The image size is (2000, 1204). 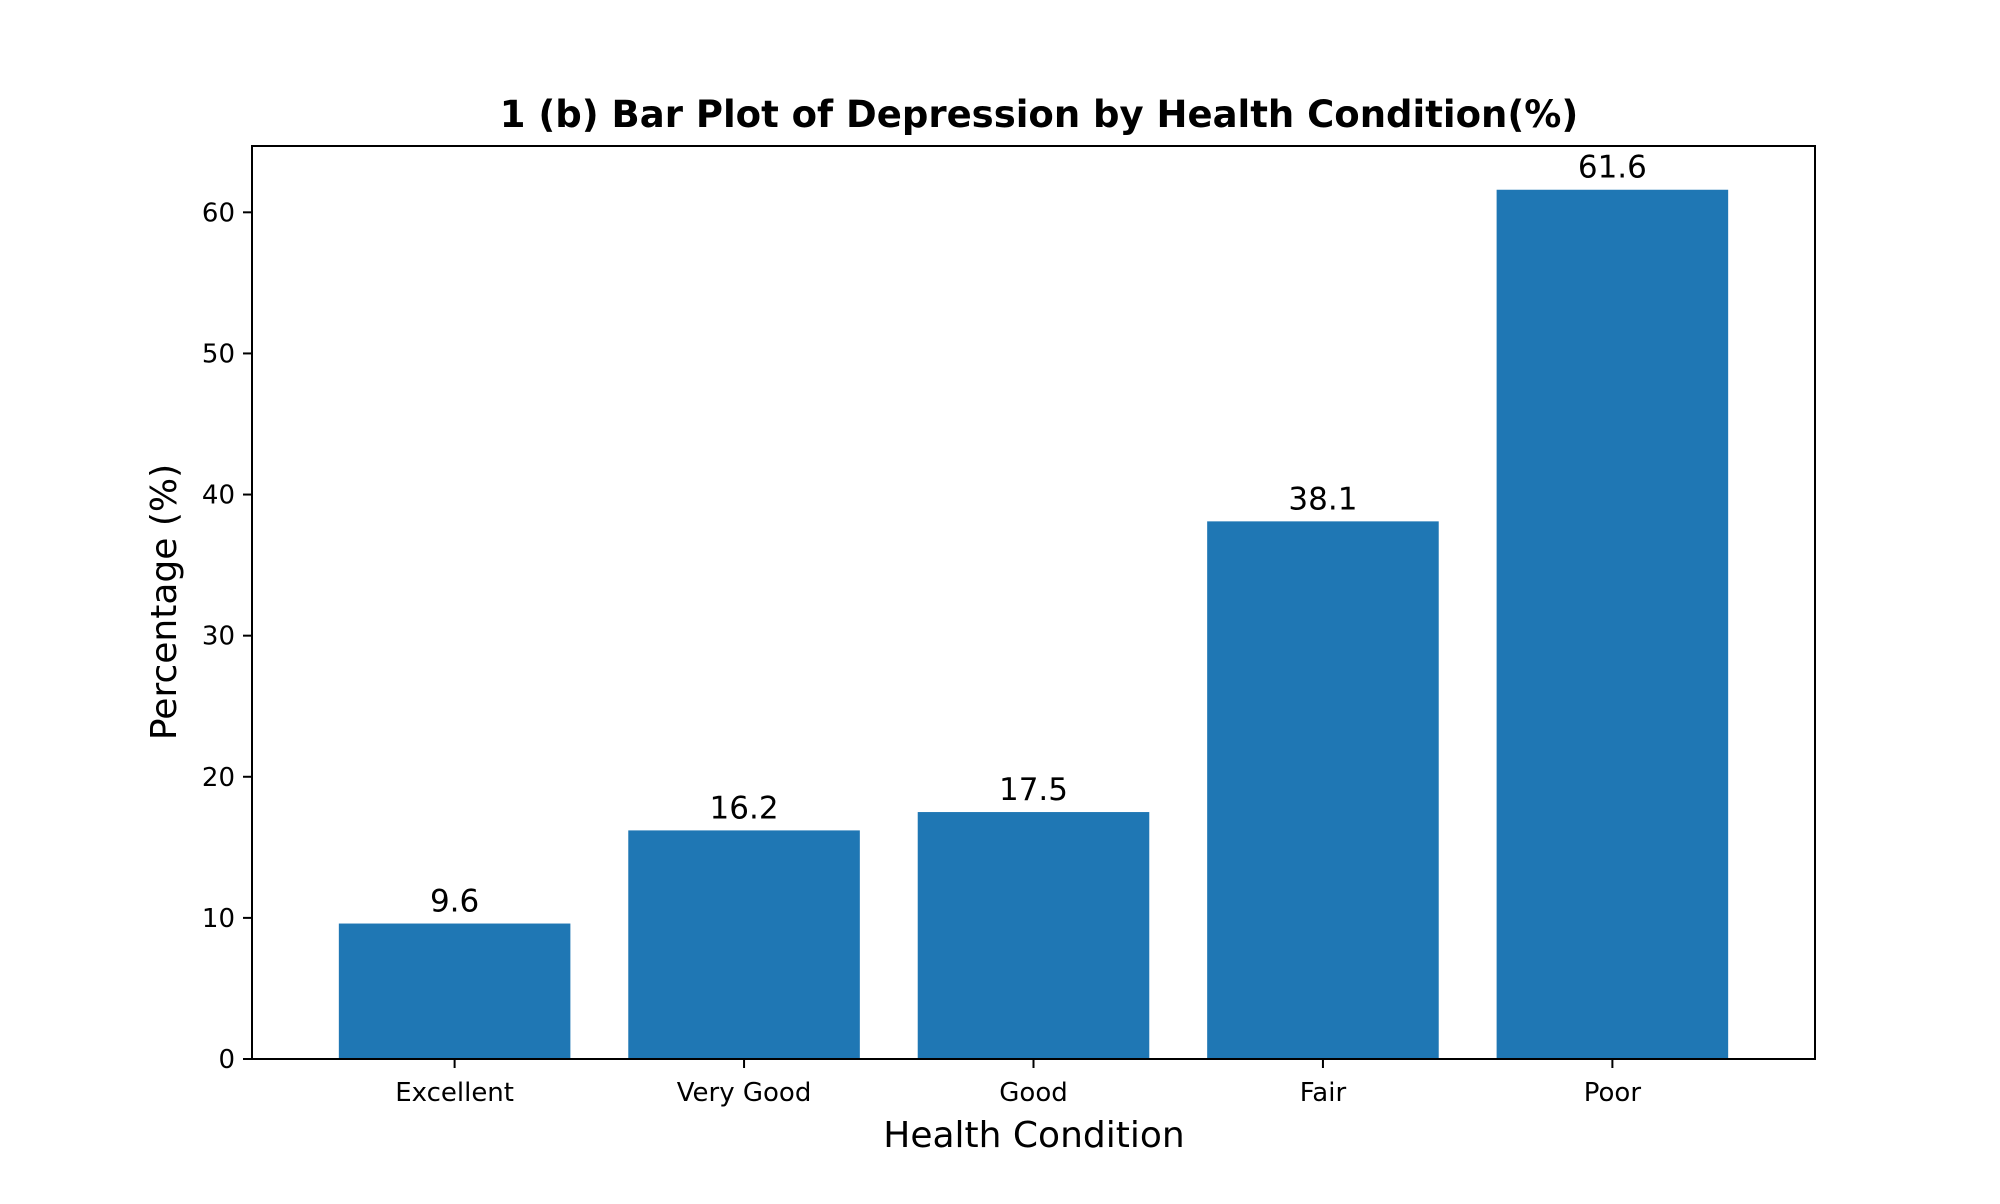 I want to click on x-tick-label: Excellent, so click(x=454, y=1093).